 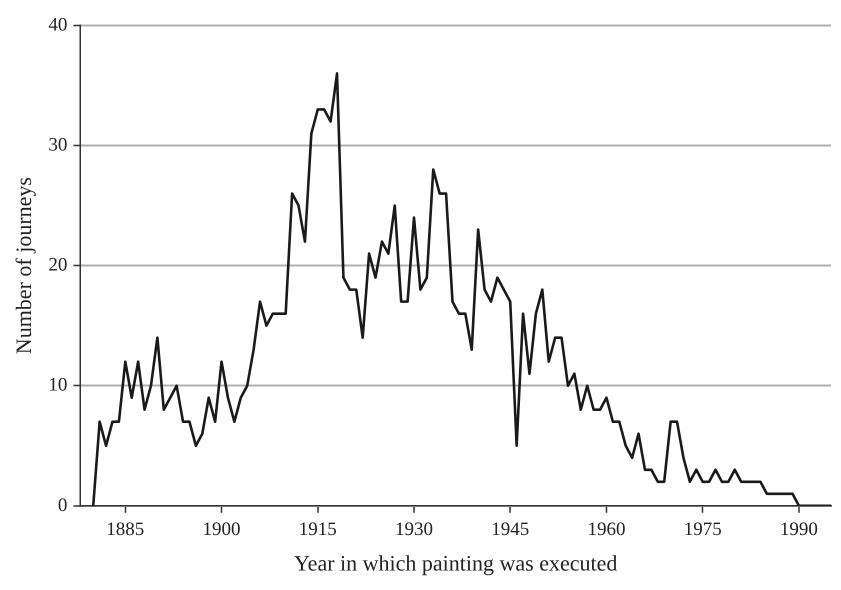 What do you see at coordinates (58, 145) in the screenshot?
I see `y-tick-label: 30` at bounding box center [58, 145].